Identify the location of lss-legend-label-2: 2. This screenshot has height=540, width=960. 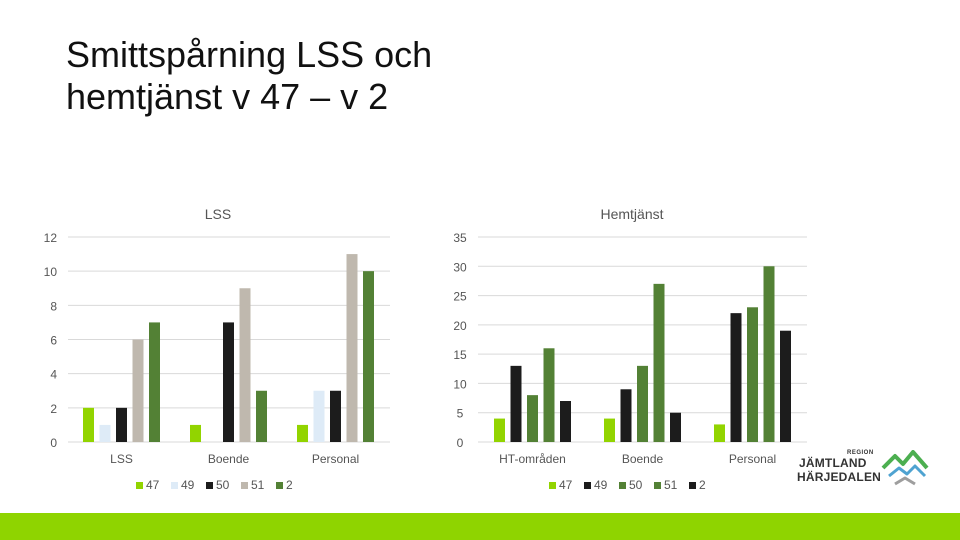
(289, 485).